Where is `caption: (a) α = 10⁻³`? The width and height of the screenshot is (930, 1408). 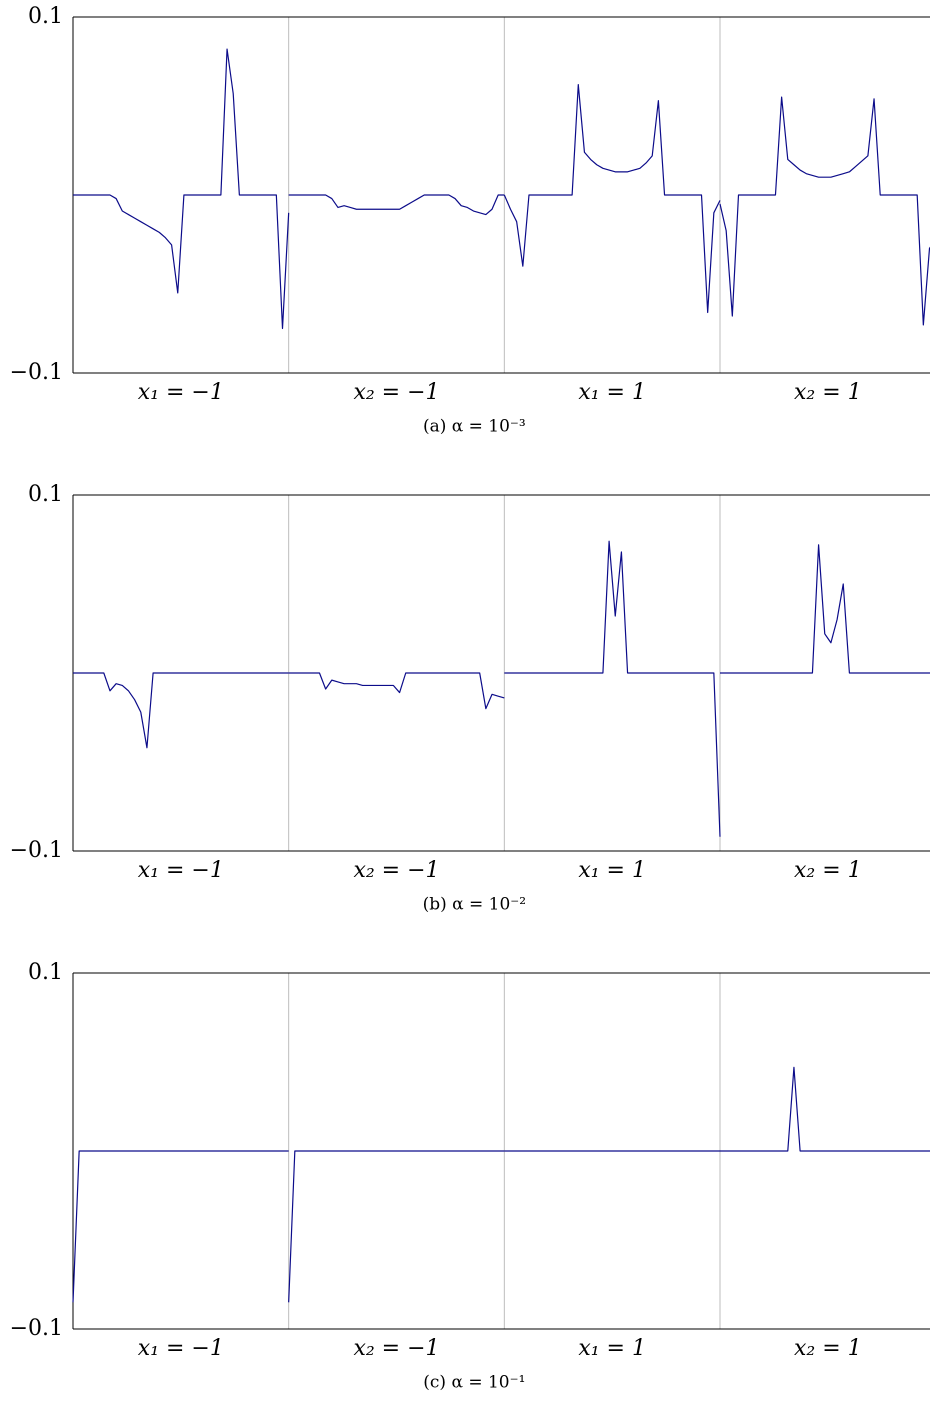 caption: (a) α = 10⁻³ is located at coordinates (474, 427).